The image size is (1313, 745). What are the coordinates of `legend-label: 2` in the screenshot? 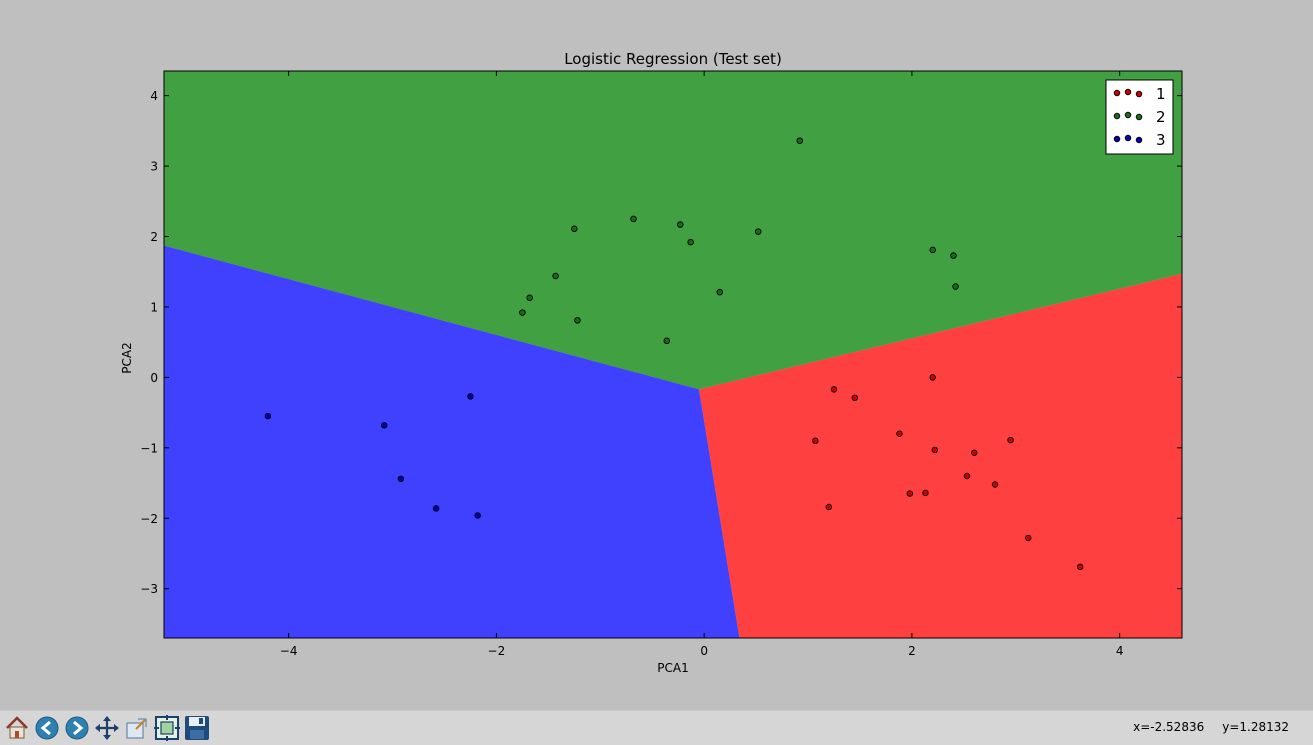 It's located at (1161, 117).